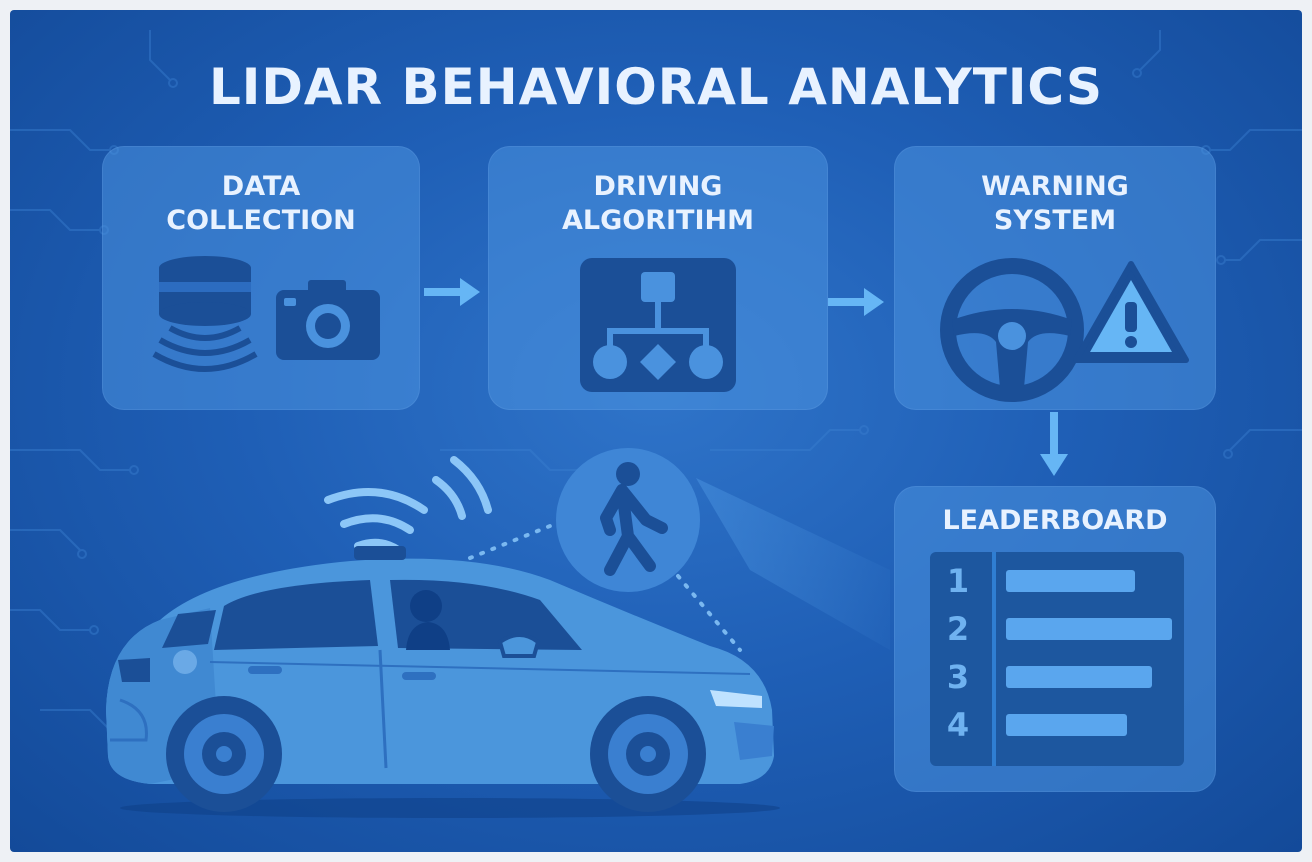 This screenshot has height=862, width=1312. Describe the element at coordinates (628, 520) in the screenshot. I see `pedestrian-icon` at that location.